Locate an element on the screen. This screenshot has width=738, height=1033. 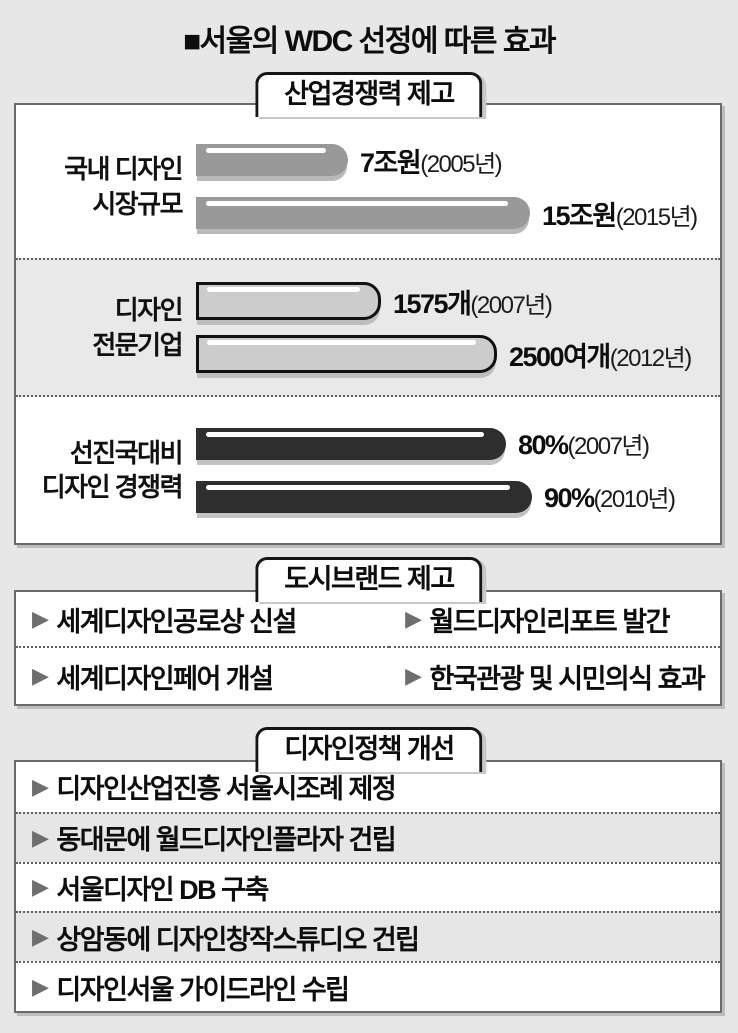
bar-firms-2007 is located at coordinates (288, 301).